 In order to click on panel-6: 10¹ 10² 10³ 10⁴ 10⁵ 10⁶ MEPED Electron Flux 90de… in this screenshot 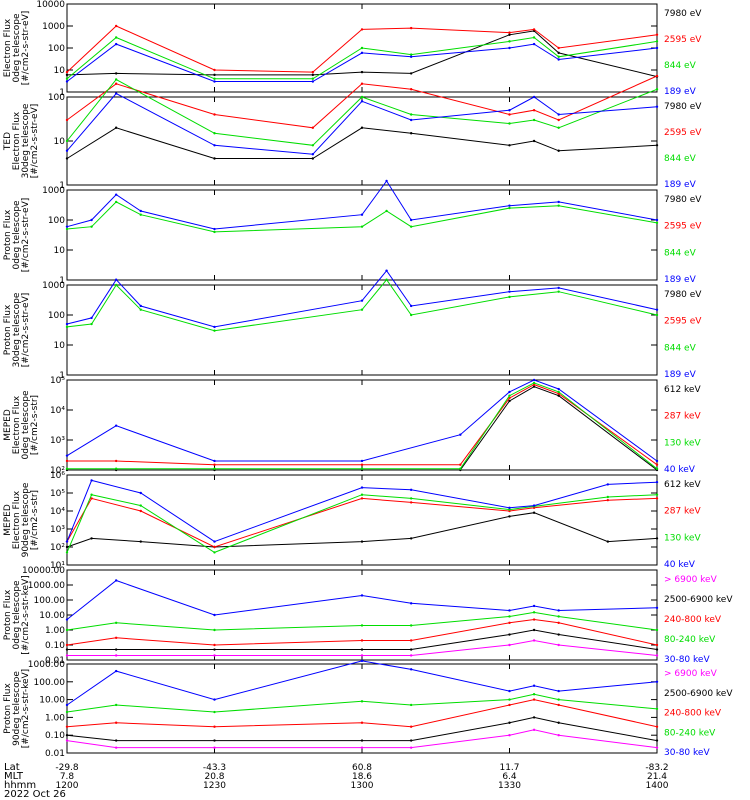, I will do `click(352, 521)`.